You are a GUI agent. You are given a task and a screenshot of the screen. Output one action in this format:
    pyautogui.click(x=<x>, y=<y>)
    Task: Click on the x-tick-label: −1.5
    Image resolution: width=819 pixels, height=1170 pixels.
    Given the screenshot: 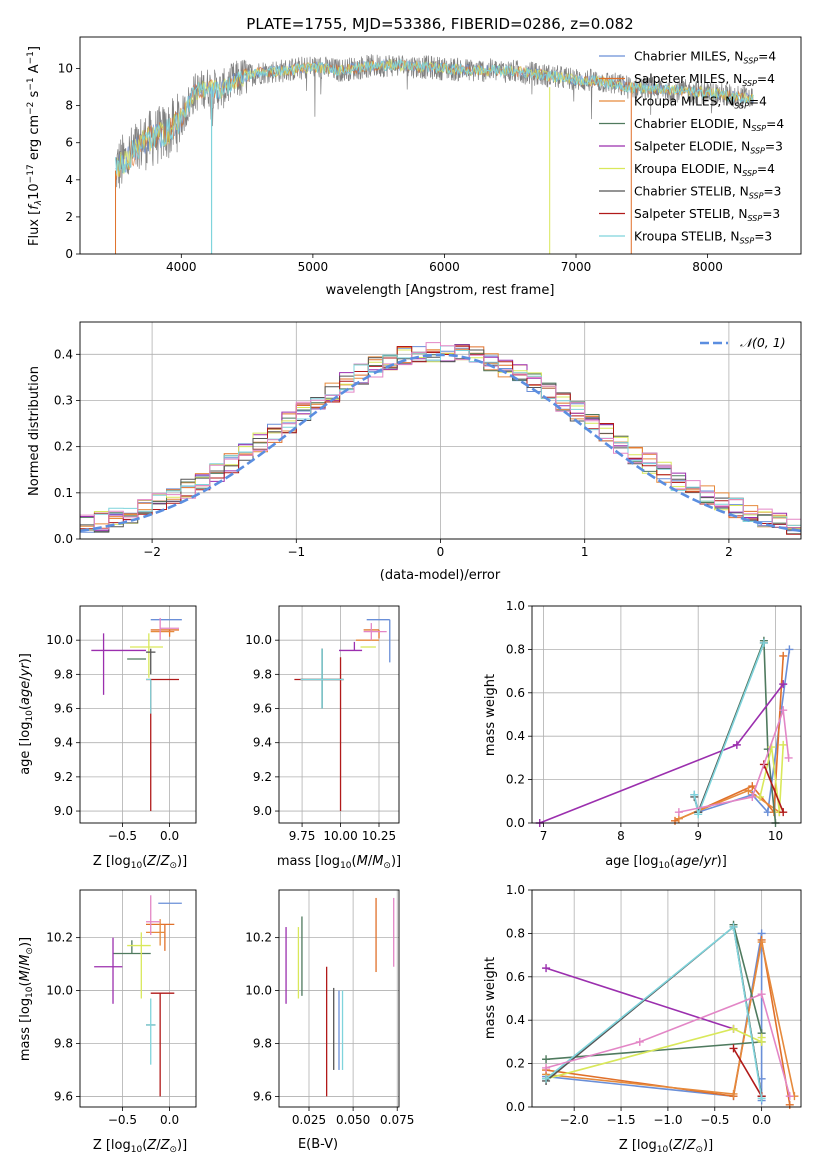 What is the action you would take?
    pyautogui.click(x=620, y=1120)
    